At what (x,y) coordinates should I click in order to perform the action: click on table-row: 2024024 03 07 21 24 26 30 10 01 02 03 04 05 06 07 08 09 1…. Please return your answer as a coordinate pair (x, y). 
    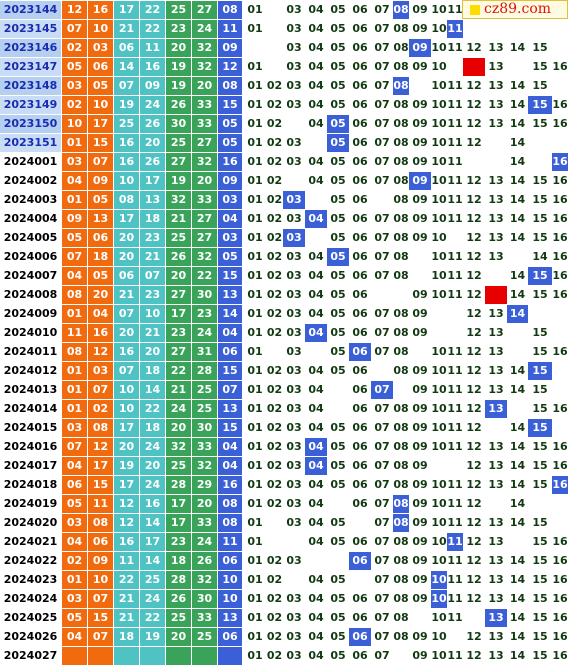
    Looking at the image, I should click on (284, 599).